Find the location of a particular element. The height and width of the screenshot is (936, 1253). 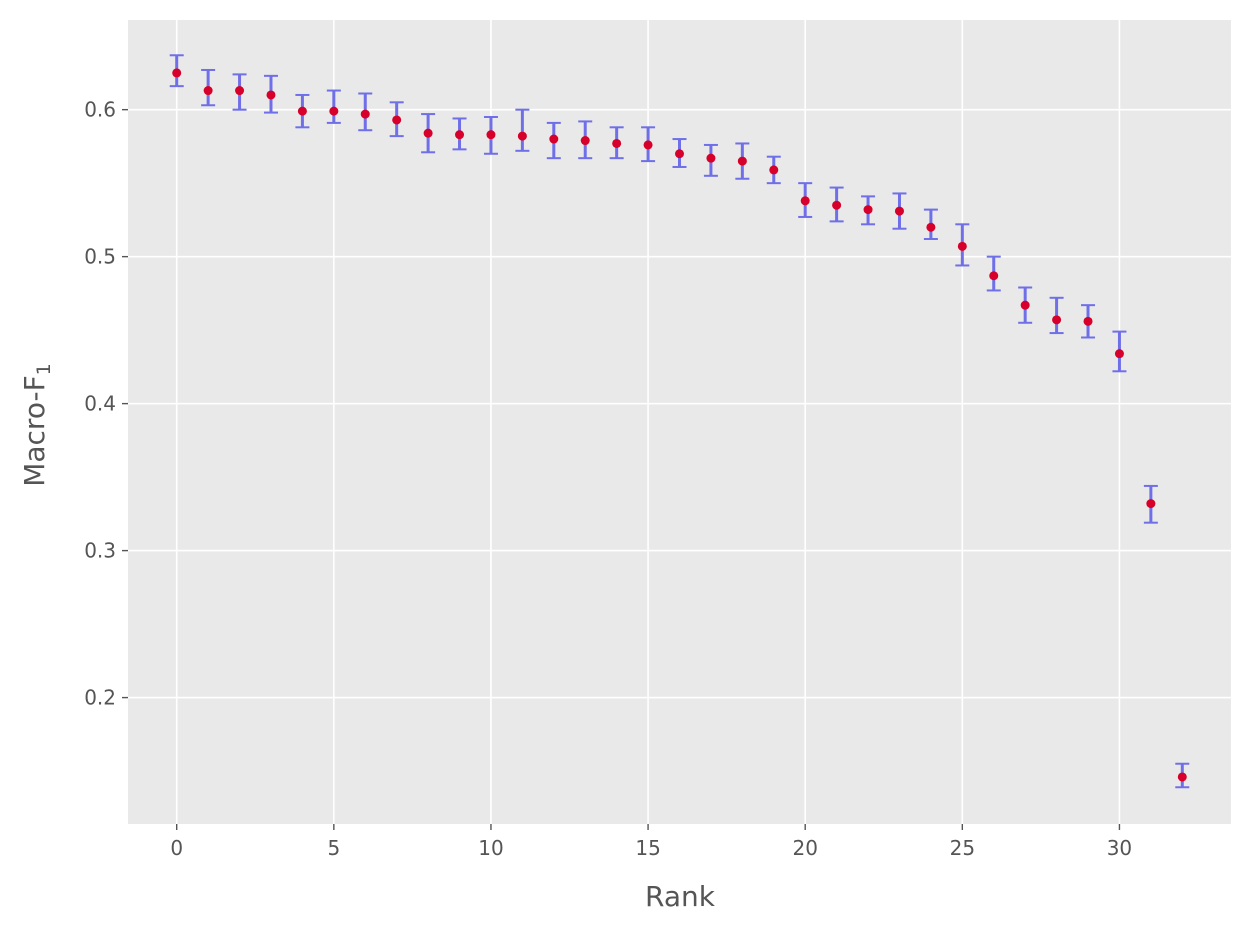

x-axis-ticks: 0 5 10 15 20 25 30 is located at coordinates (651, 842).